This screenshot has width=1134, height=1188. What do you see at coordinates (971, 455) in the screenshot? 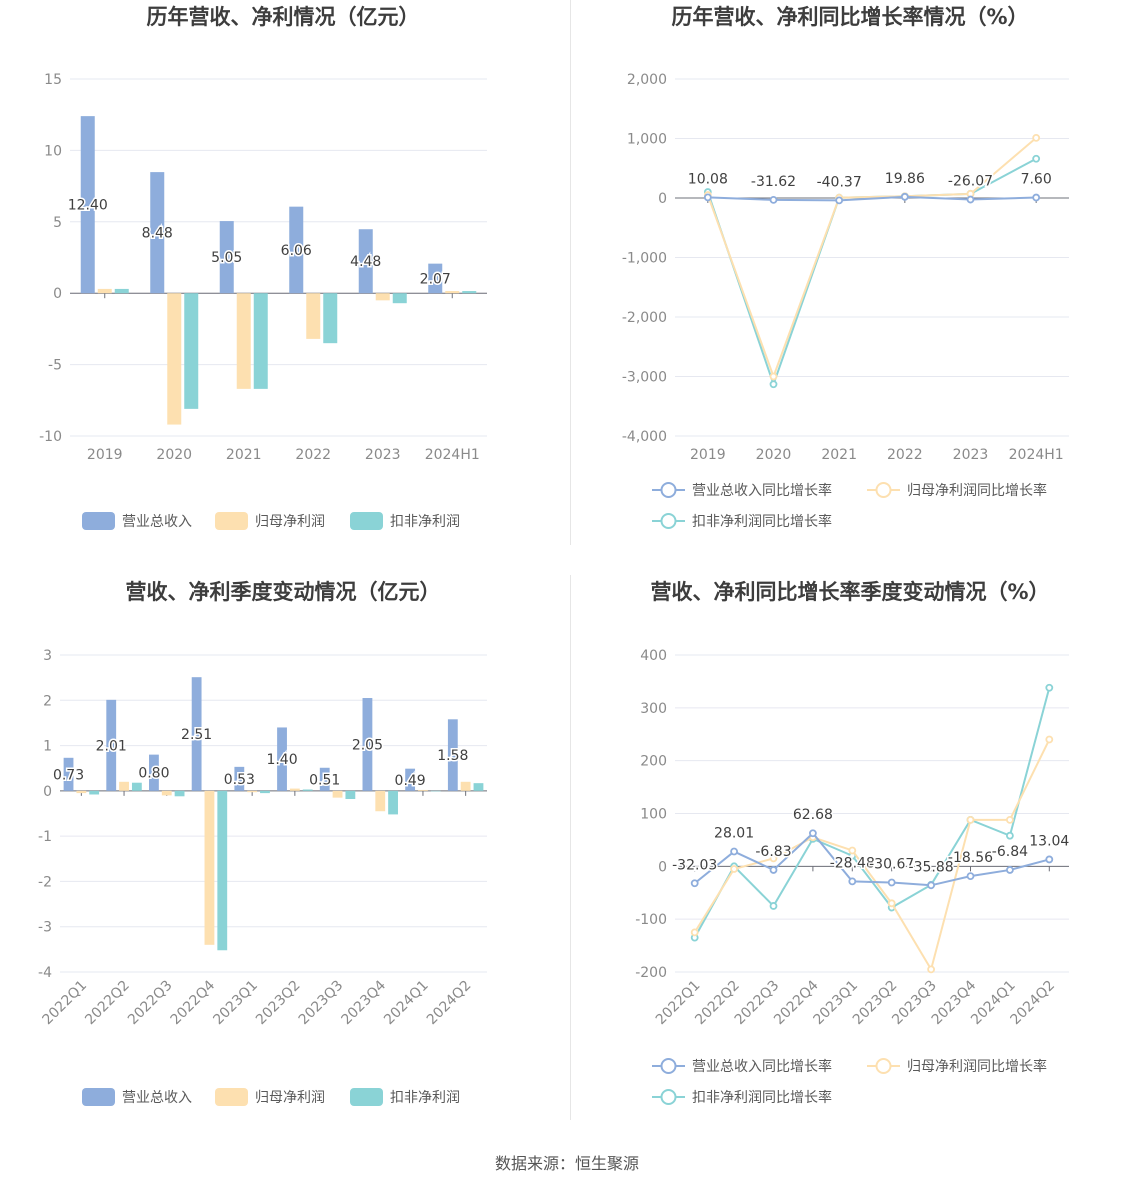
I see `x-tick-label: 2023` at bounding box center [971, 455].